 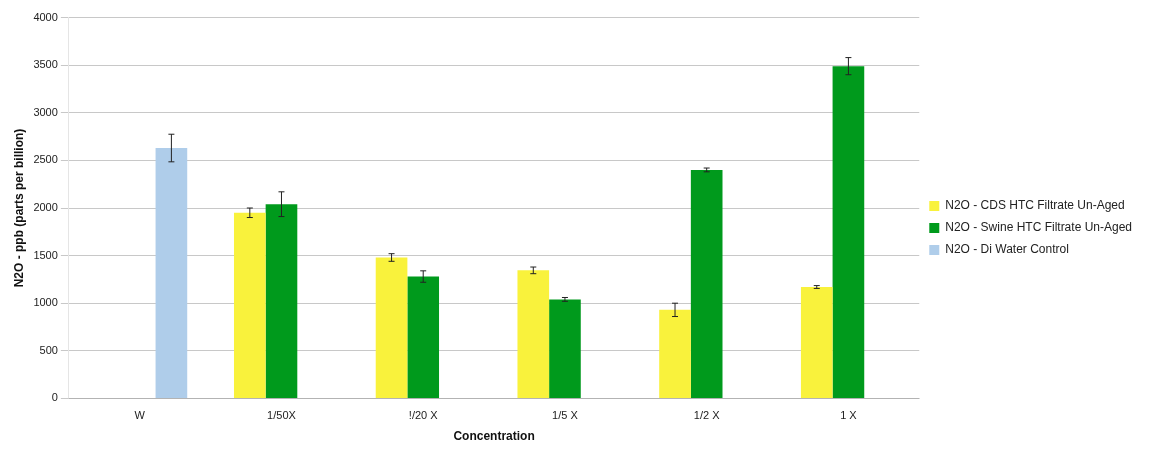 What do you see at coordinates (423, 415) in the screenshot?
I see `x-tick-label: !/20 X` at bounding box center [423, 415].